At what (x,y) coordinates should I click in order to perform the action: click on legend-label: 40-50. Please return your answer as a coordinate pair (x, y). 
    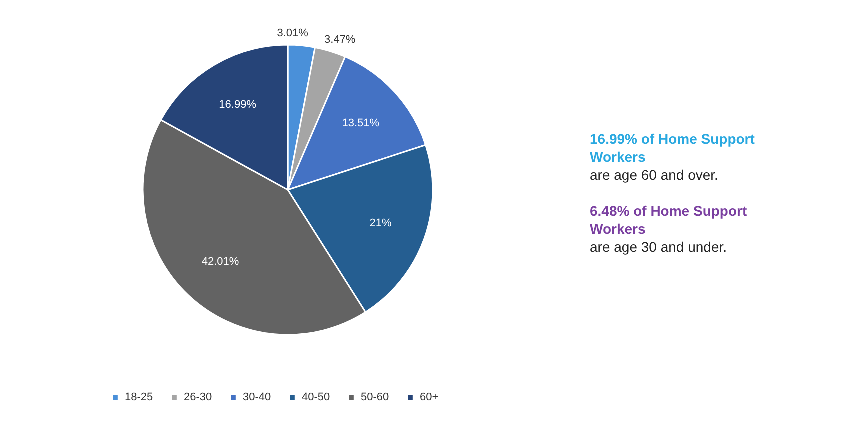
    Looking at the image, I should click on (316, 398).